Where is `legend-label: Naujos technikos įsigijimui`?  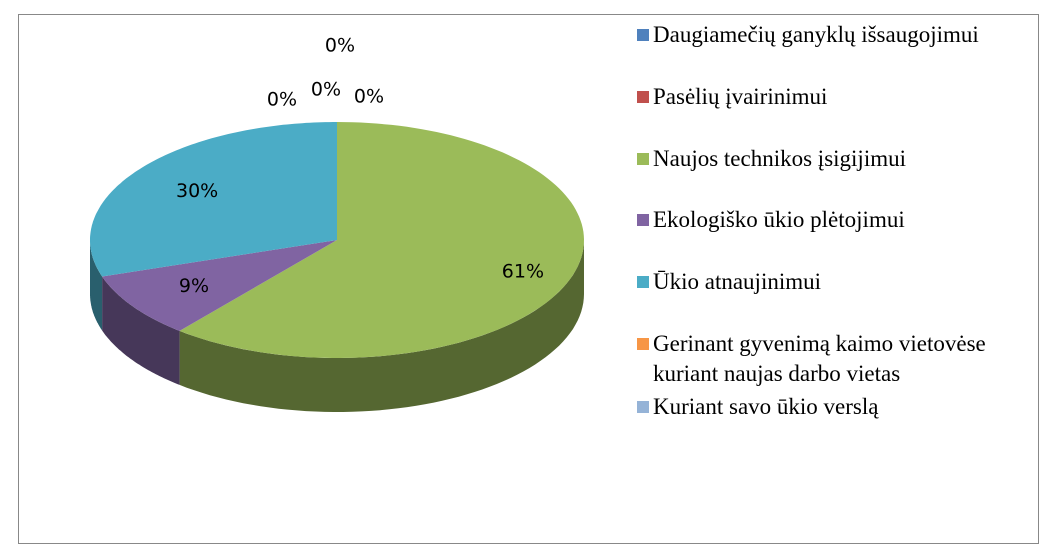
legend-label: Naujos technikos įsigijimui is located at coordinates (779, 158).